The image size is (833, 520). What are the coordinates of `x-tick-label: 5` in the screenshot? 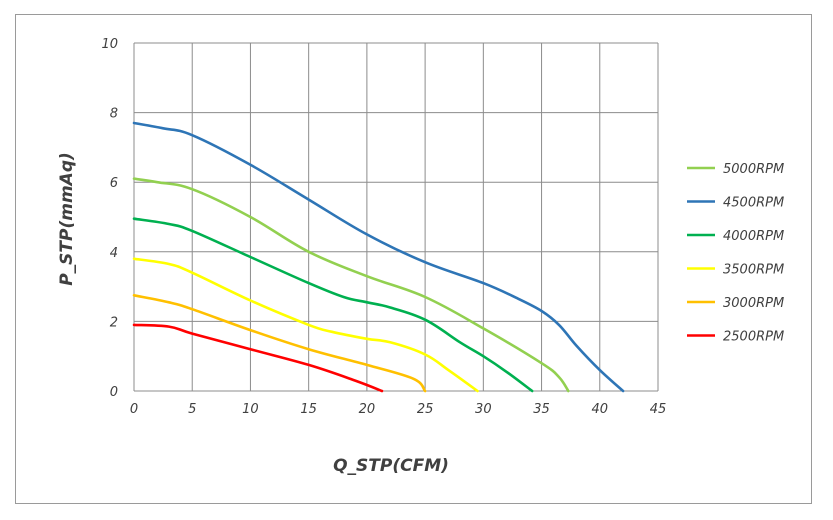 It's located at (192, 409).